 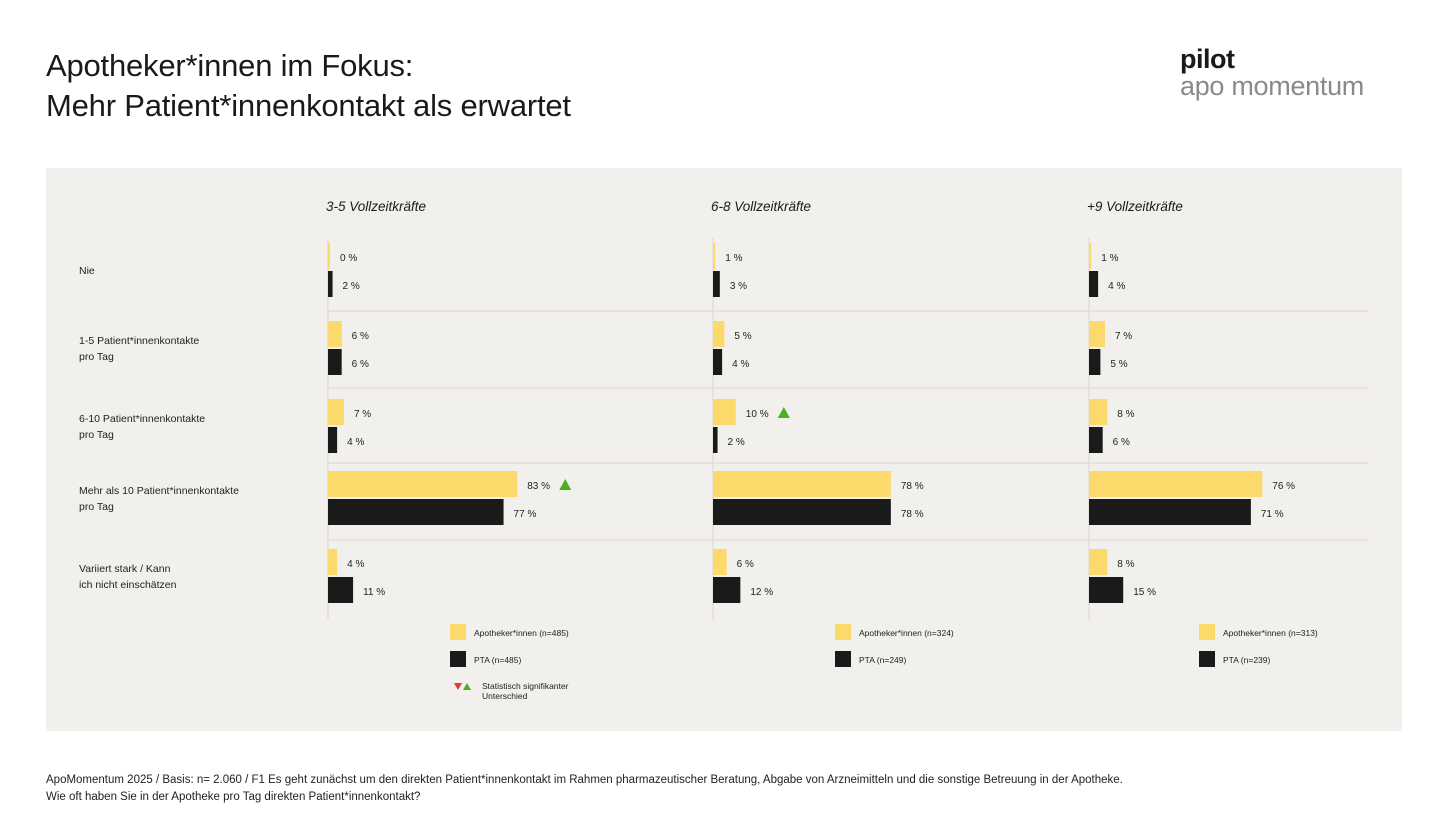 What do you see at coordinates (87, 271) in the screenshot?
I see `category-label: Nie` at bounding box center [87, 271].